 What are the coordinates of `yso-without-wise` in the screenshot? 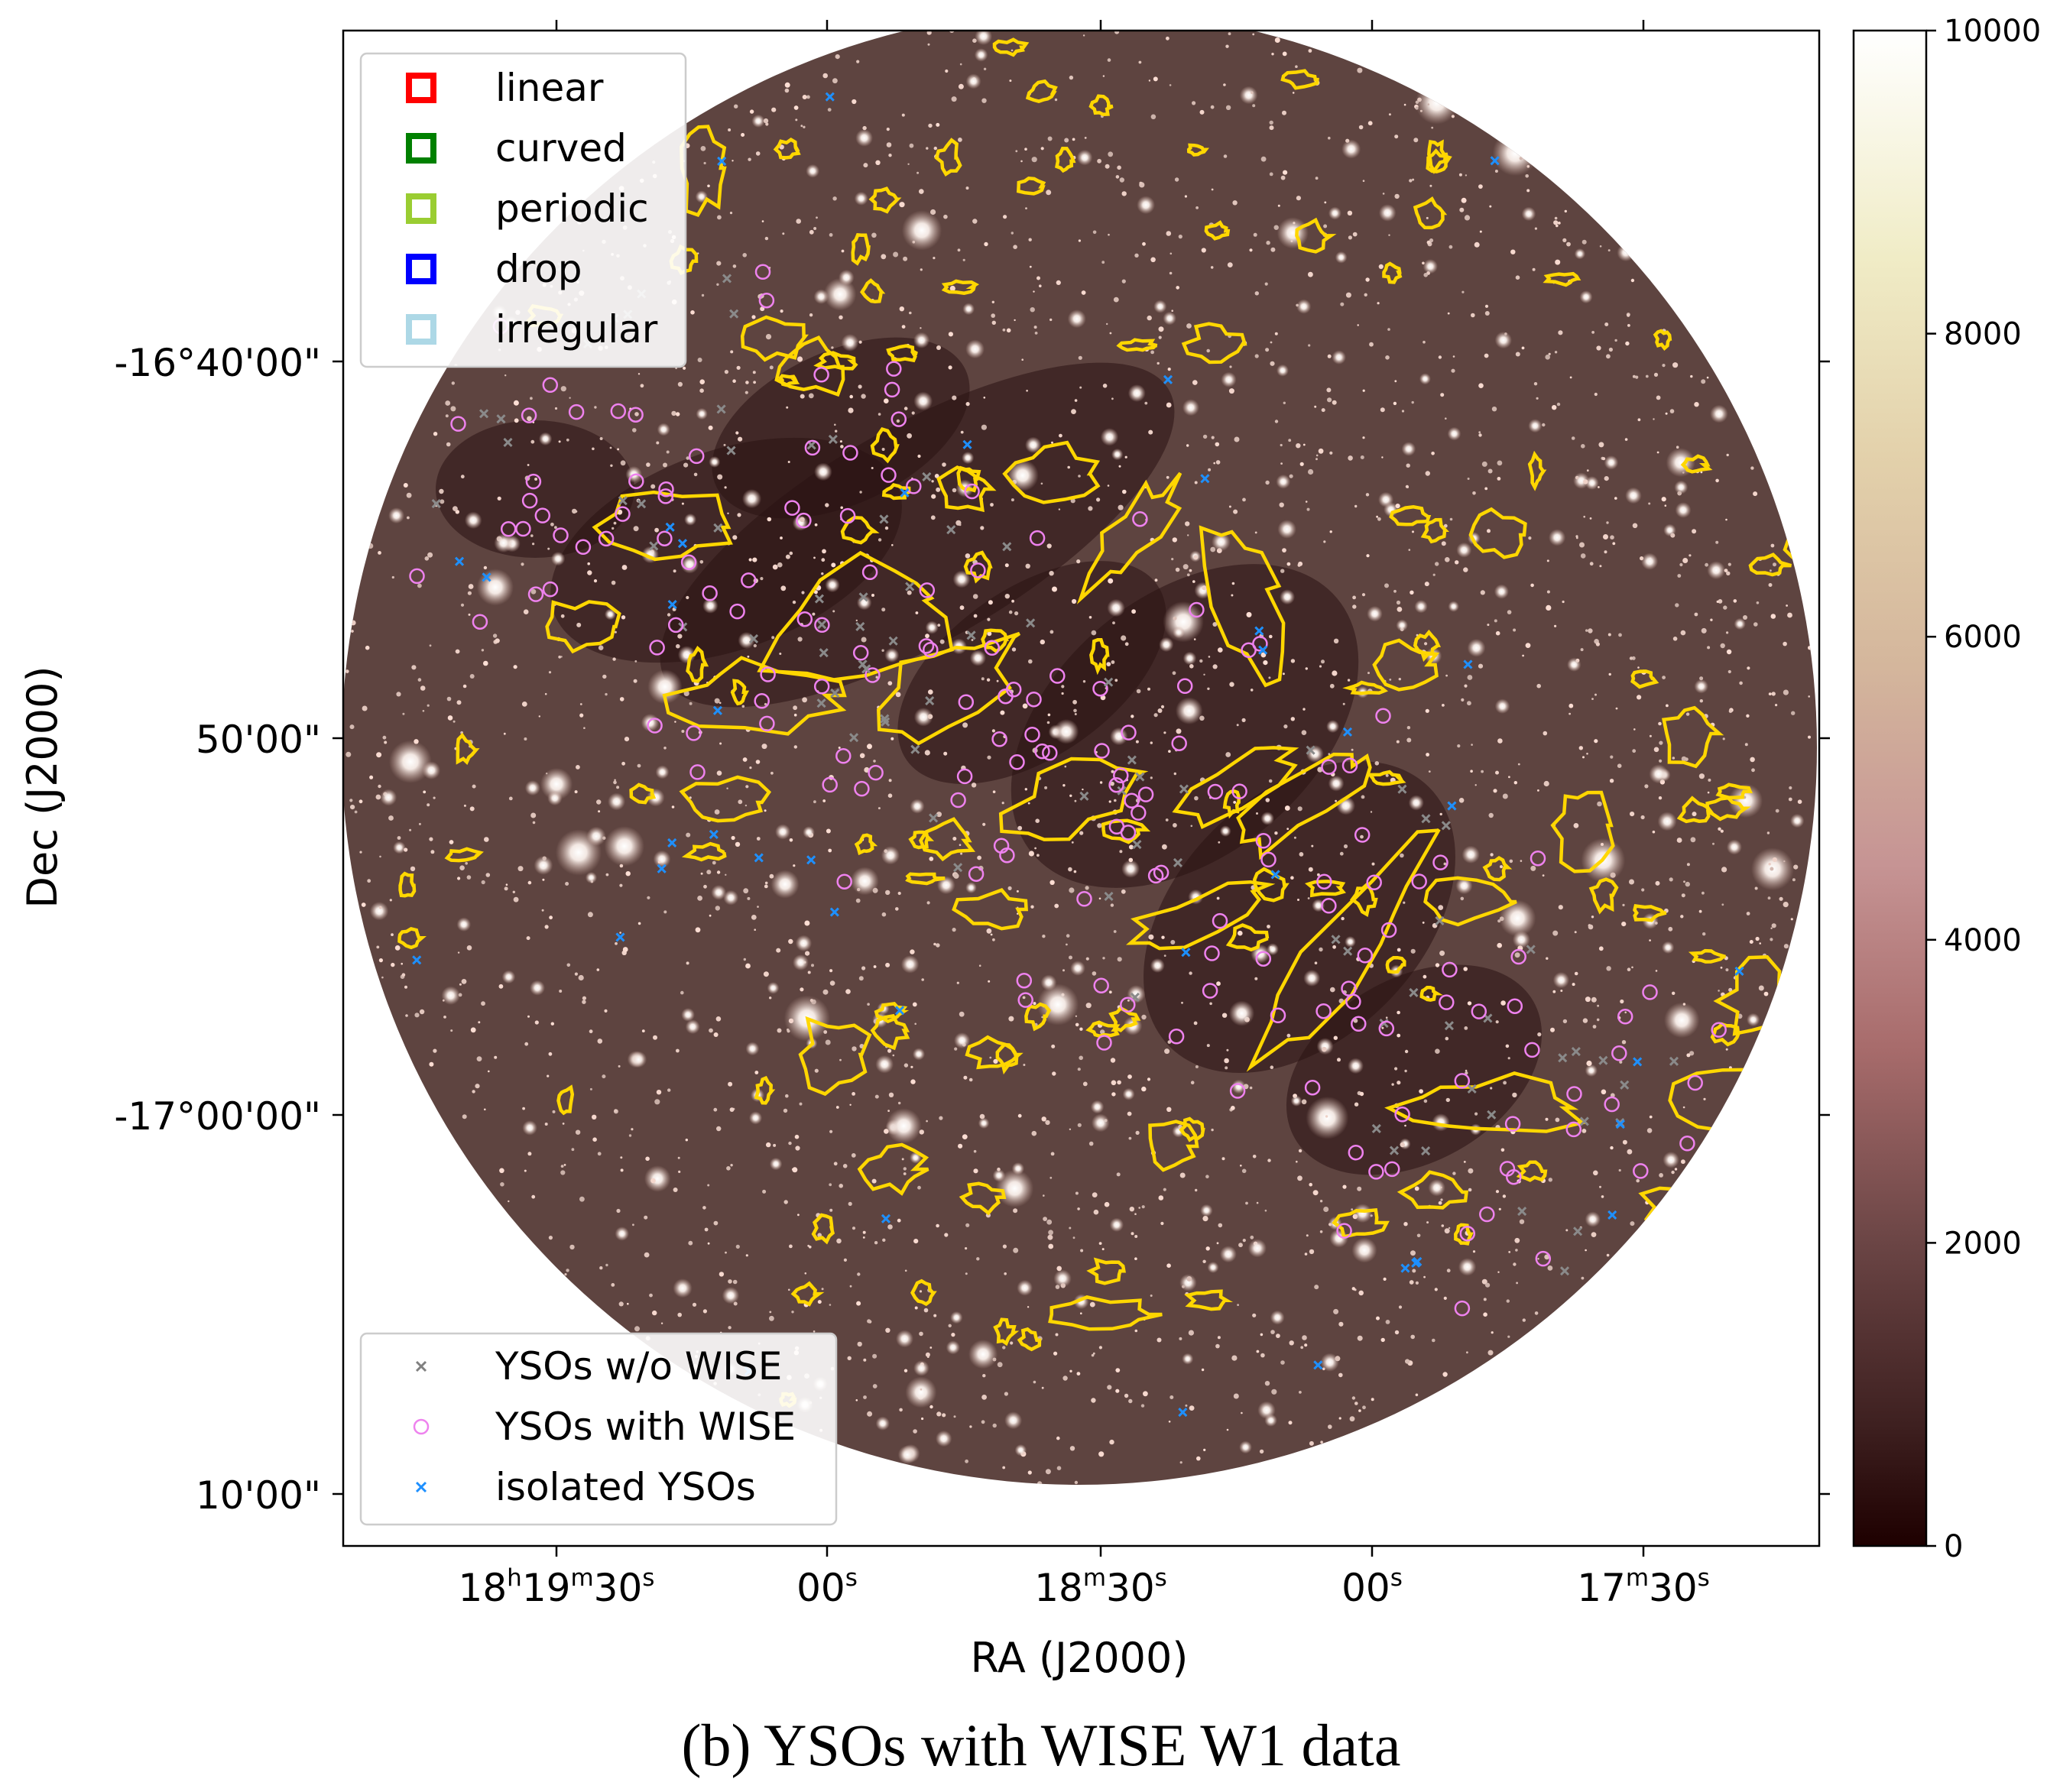 It's located at (1310, 750).